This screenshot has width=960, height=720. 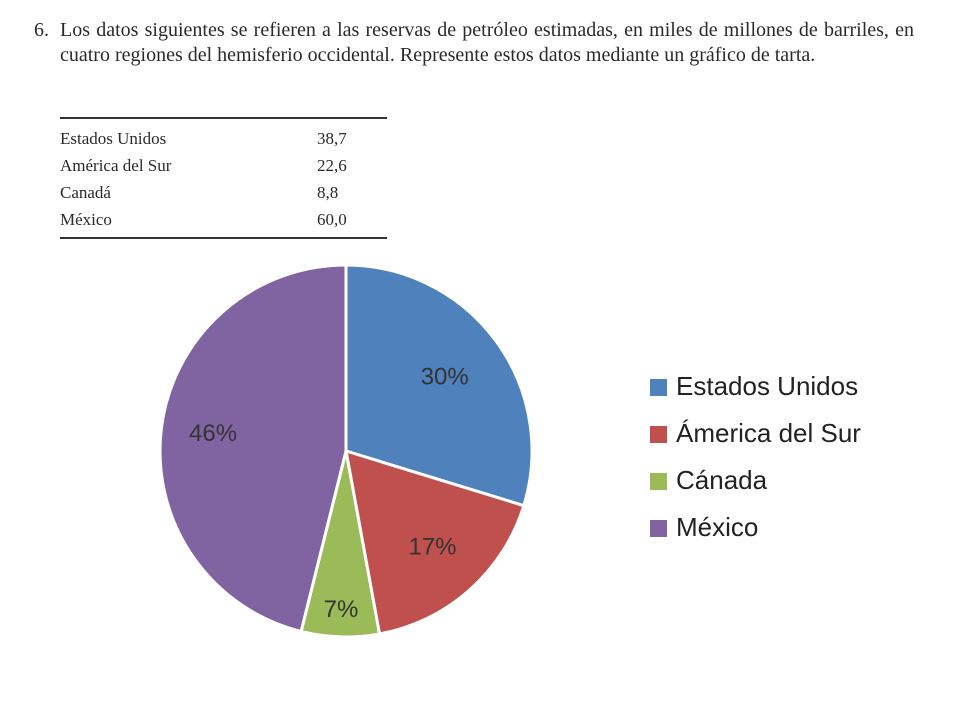 What do you see at coordinates (767, 386) in the screenshot?
I see `legend-label: Estados Unidos` at bounding box center [767, 386].